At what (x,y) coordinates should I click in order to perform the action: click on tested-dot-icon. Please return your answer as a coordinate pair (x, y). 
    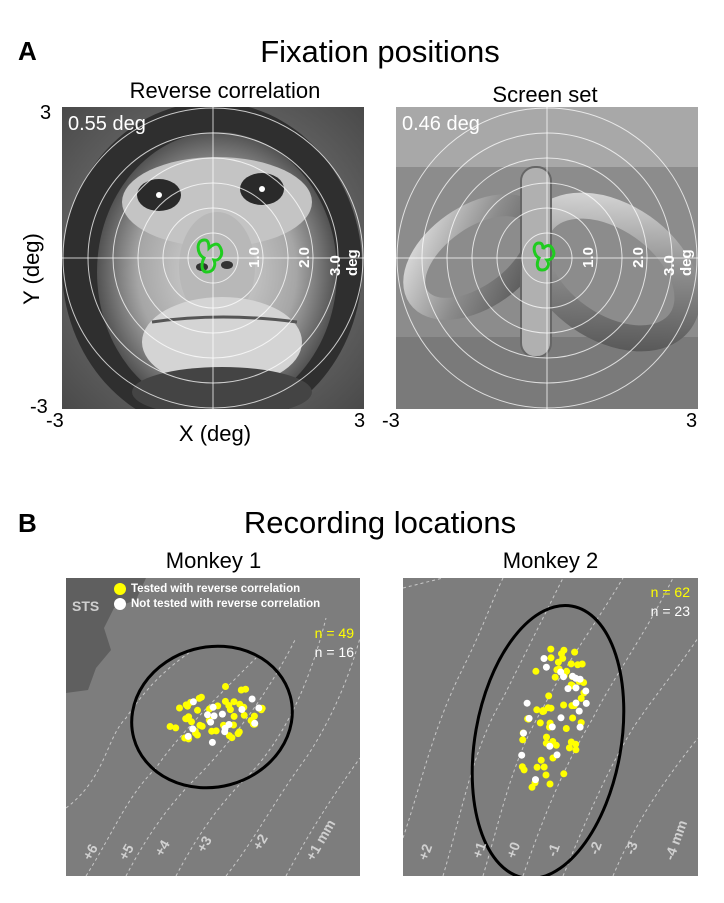
    Looking at the image, I should click on (120, 589).